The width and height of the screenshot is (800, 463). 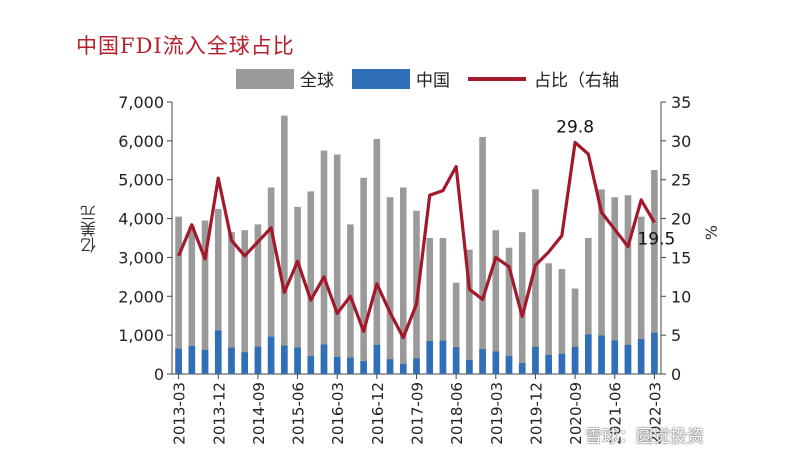 What do you see at coordinates (141, 180) in the screenshot?
I see `y-left-tick-label: 5,000` at bounding box center [141, 180].